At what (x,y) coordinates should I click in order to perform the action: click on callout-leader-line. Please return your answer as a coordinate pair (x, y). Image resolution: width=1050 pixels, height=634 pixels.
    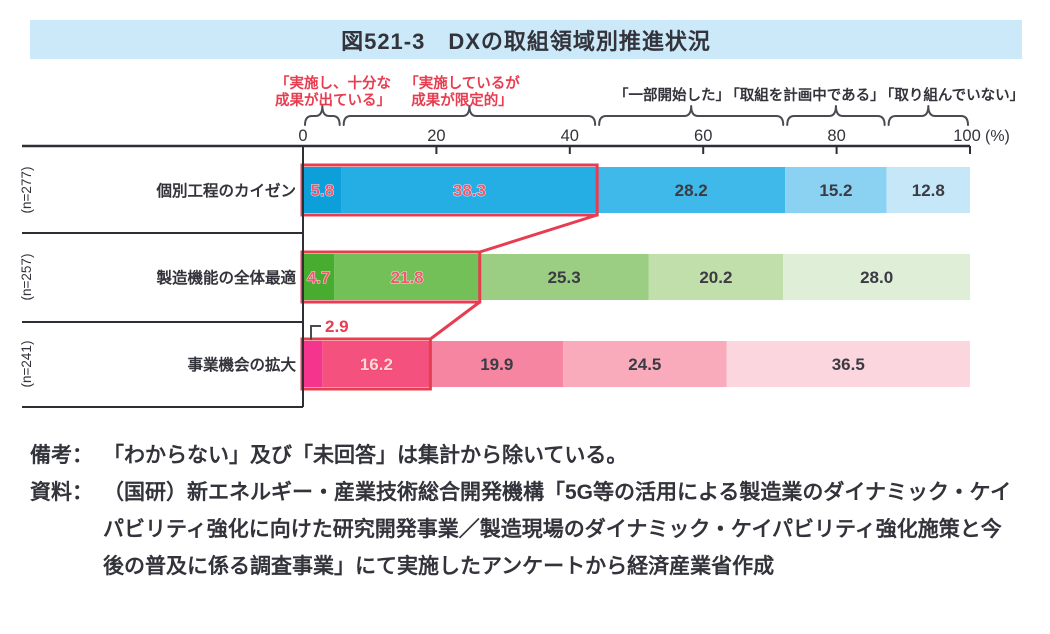
    Looking at the image, I should click on (315, 332).